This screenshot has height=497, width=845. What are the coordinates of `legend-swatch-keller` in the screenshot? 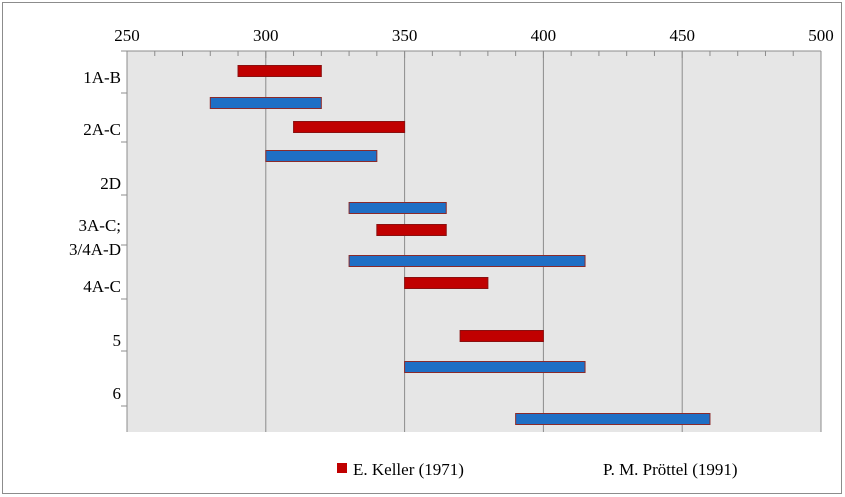 It's located at (342, 468).